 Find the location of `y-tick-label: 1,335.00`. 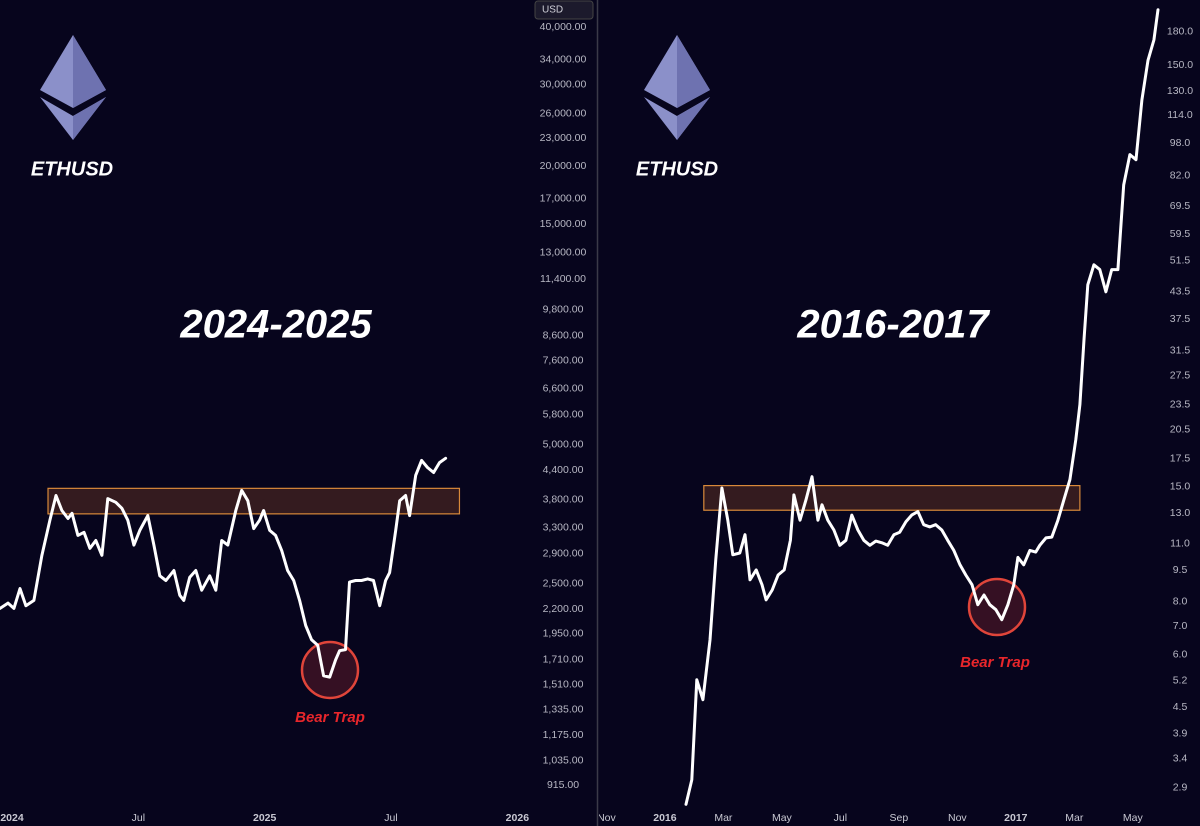

y-tick-label: 1,335.00 is located at coordinates (563, 709).